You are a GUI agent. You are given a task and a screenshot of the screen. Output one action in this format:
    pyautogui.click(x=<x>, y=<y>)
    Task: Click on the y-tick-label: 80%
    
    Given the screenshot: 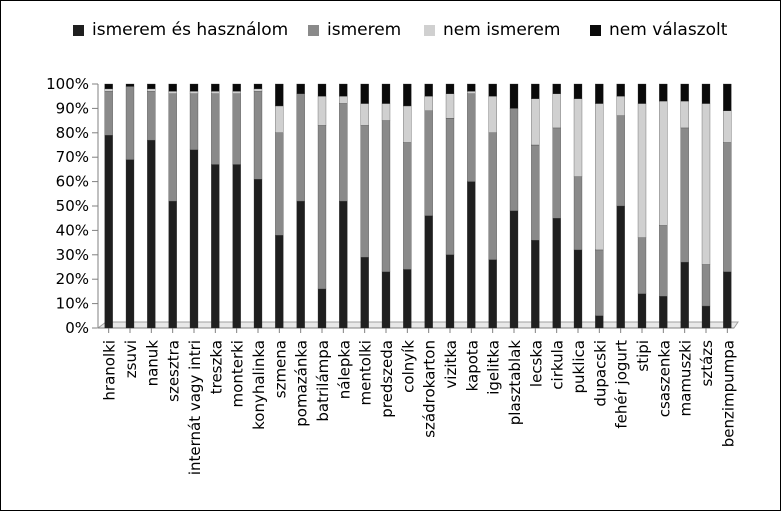 What is the action you would take?
    pyautogui.click(x=72, y=133)
    